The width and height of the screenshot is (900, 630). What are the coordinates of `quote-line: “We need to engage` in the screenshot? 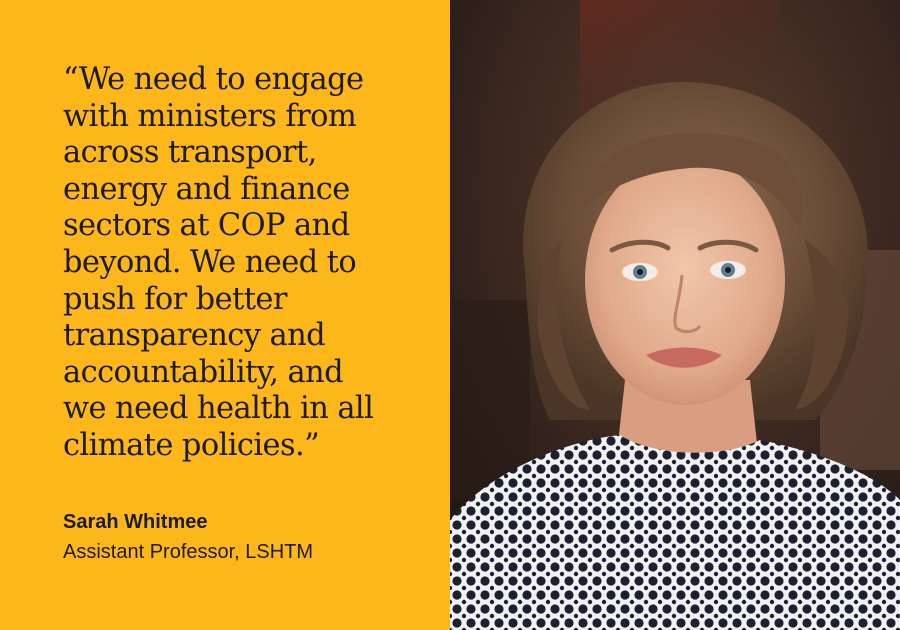 It's located at (213, 79).